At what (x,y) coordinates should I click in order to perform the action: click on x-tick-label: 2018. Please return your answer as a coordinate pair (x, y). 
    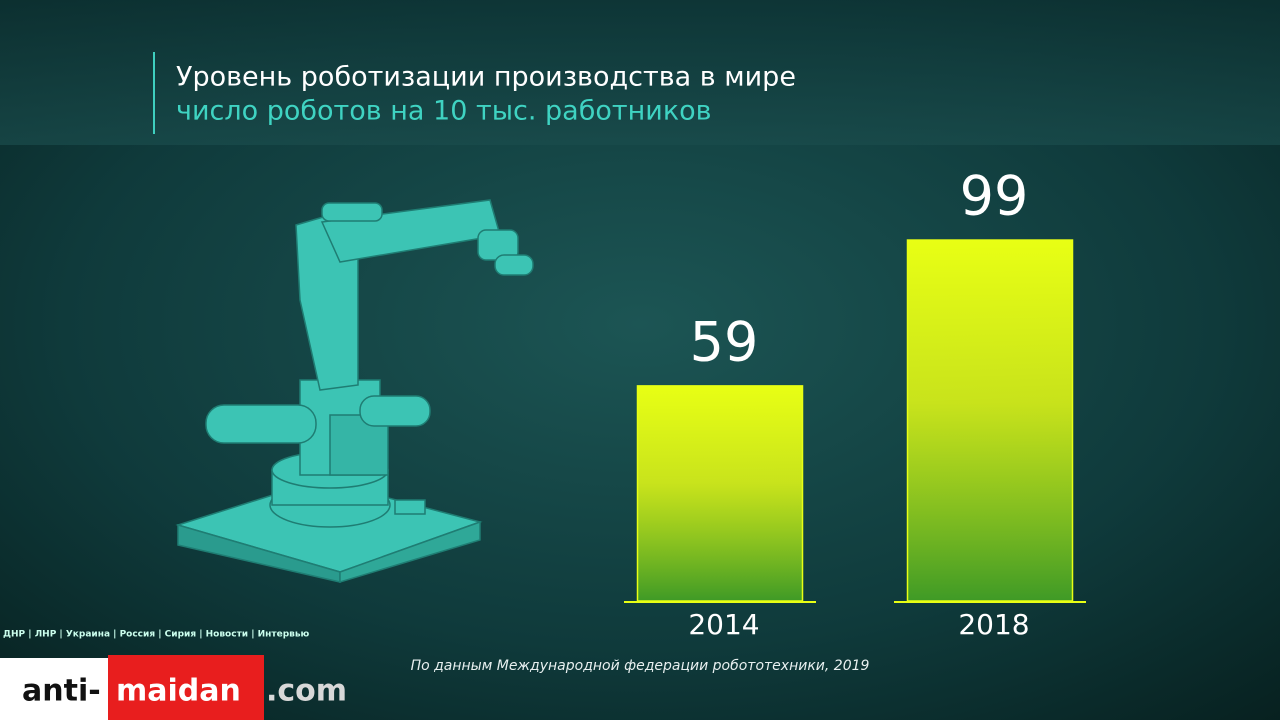
    Looking at the image, I should click on (993, 624).